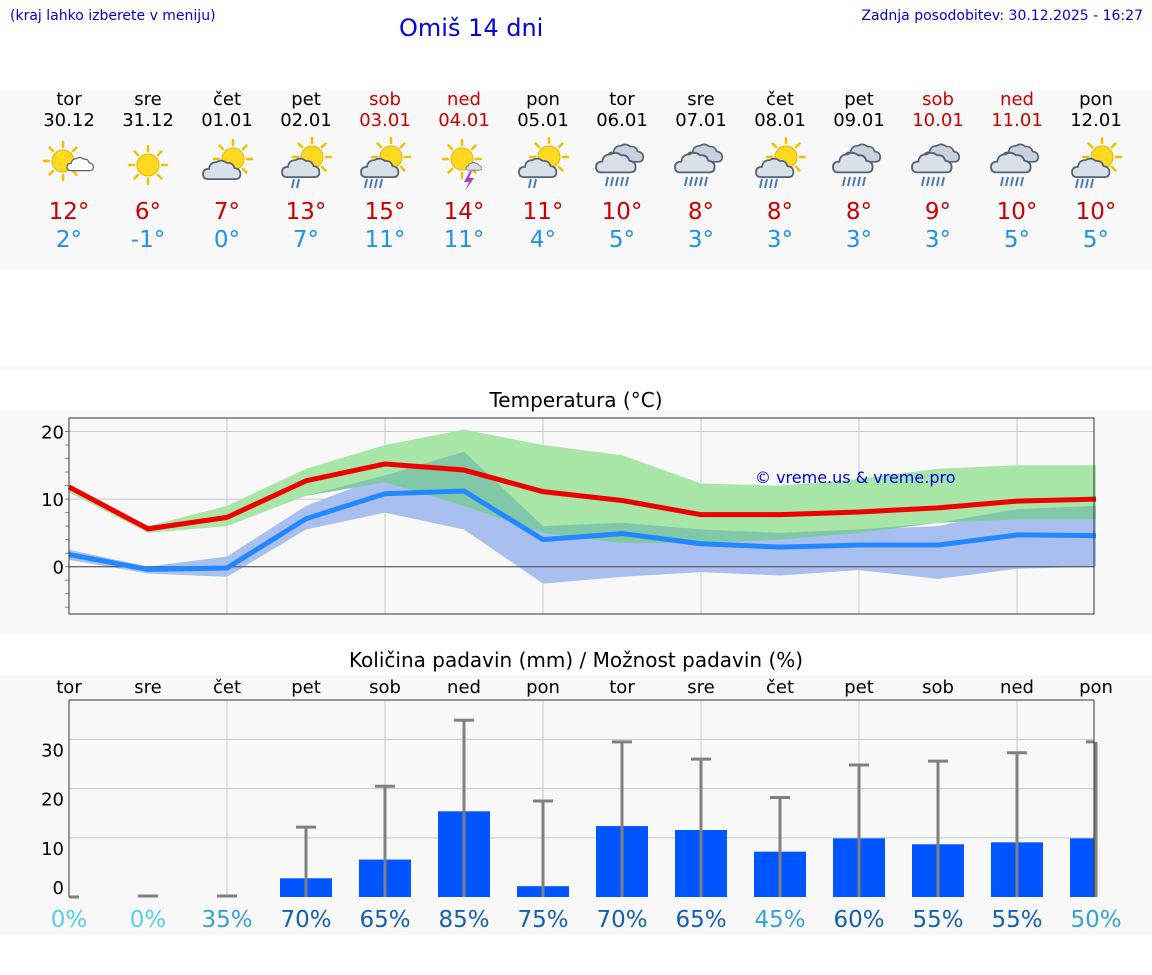  I want to click on day-date: 09.01, so click(859, 120).